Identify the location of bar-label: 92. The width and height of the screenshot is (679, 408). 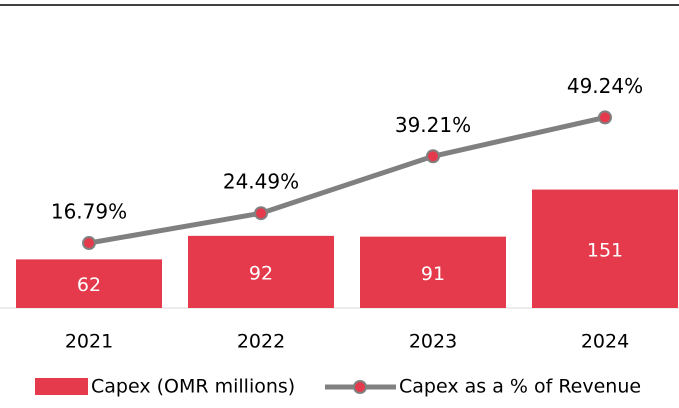
(261, 273).